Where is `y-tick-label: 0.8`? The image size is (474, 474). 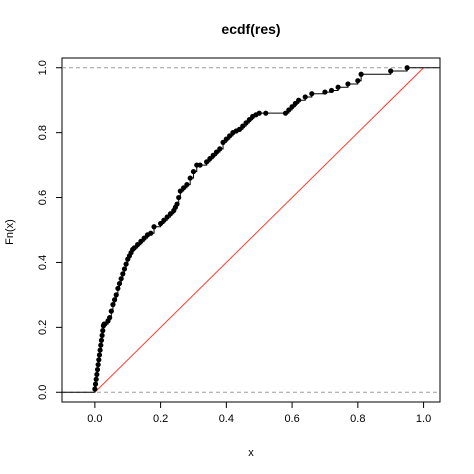
y-tick-label: 0.8 is located at coordinates (43, 132).